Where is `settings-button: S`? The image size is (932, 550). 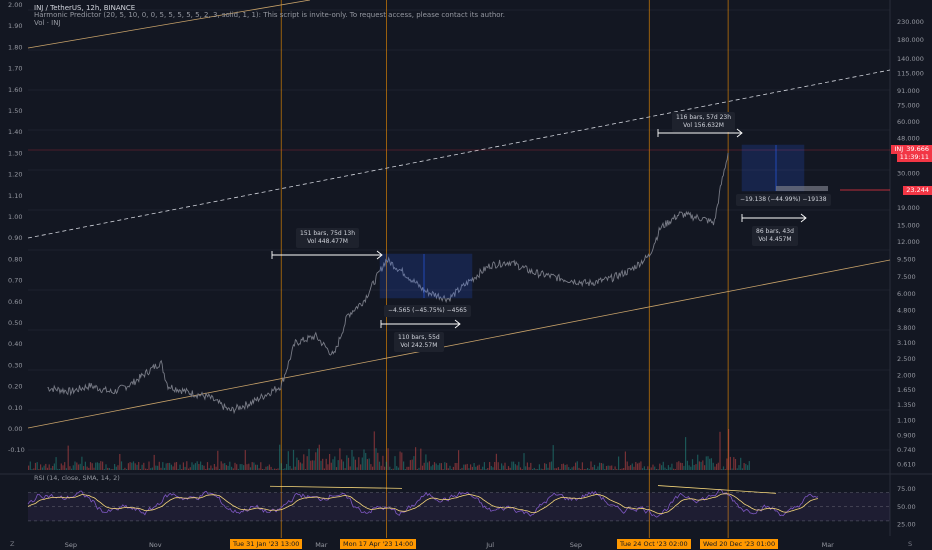 settings-button: S is located at coordinates (910, 544).